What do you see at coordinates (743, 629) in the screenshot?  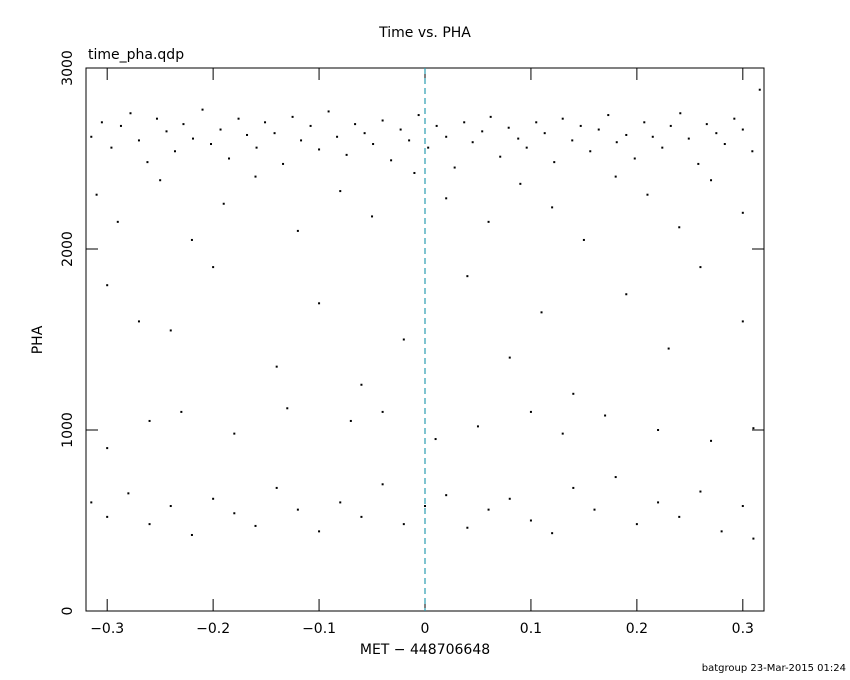 I see `x-tick-label: 0.3` at bounding box center [743, 629].